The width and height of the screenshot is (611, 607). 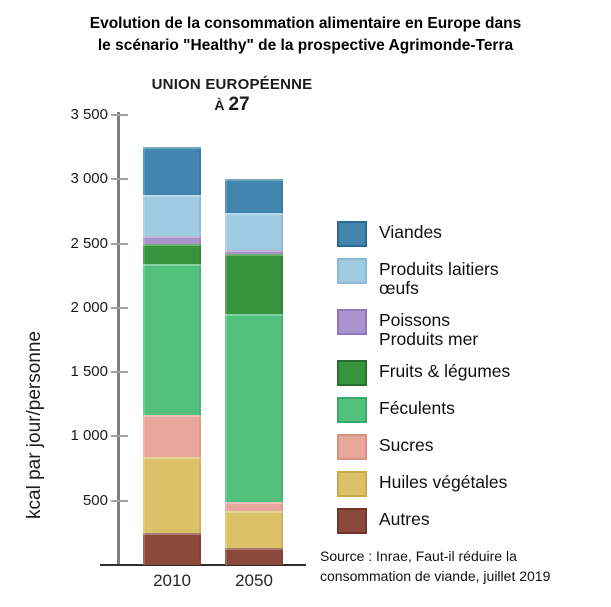 I want to click on chart-subtitle-number: 27, so click(x=239, y=104).